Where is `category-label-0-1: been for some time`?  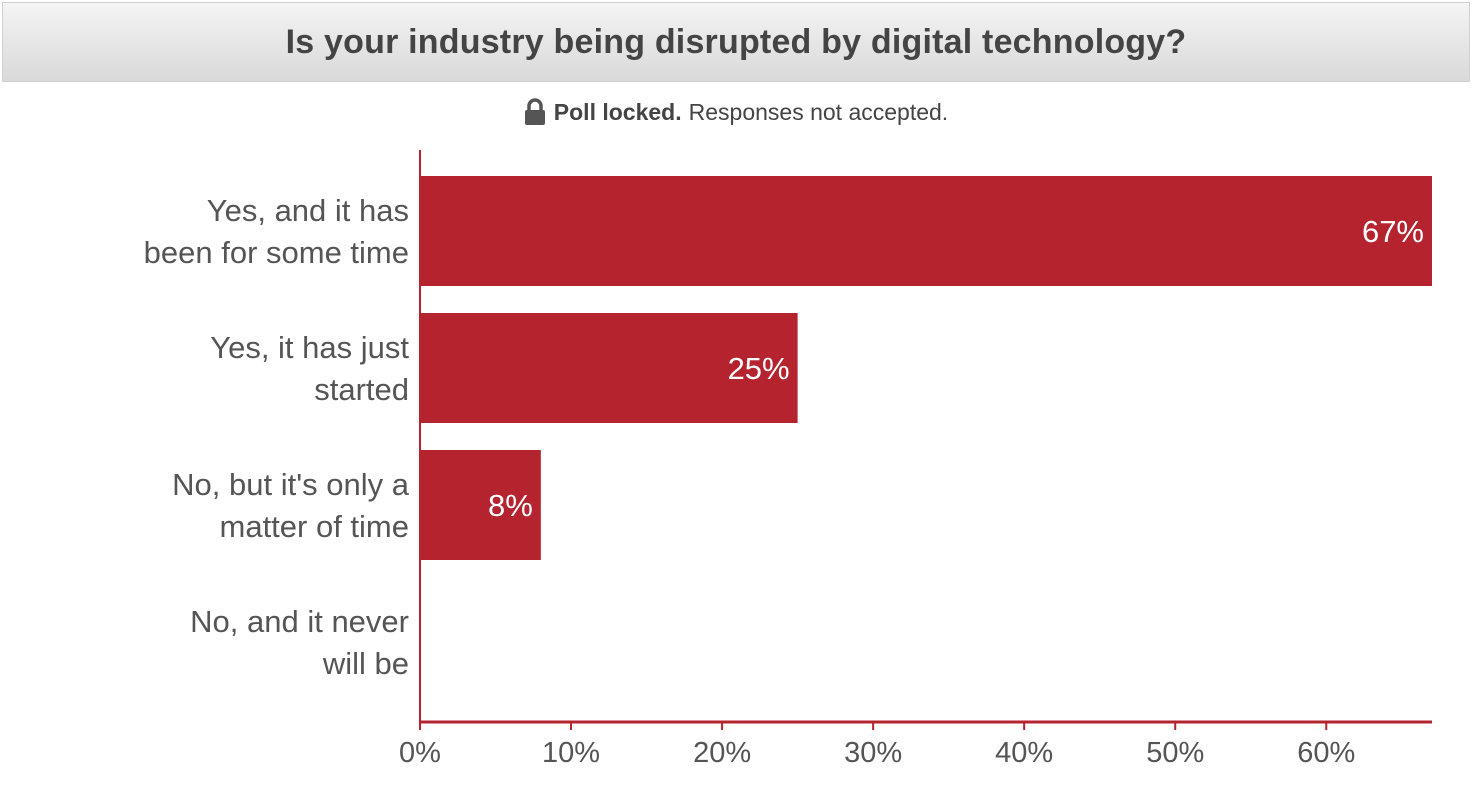 category-label-0-1: been for some time is located at coordinates (276, 252).